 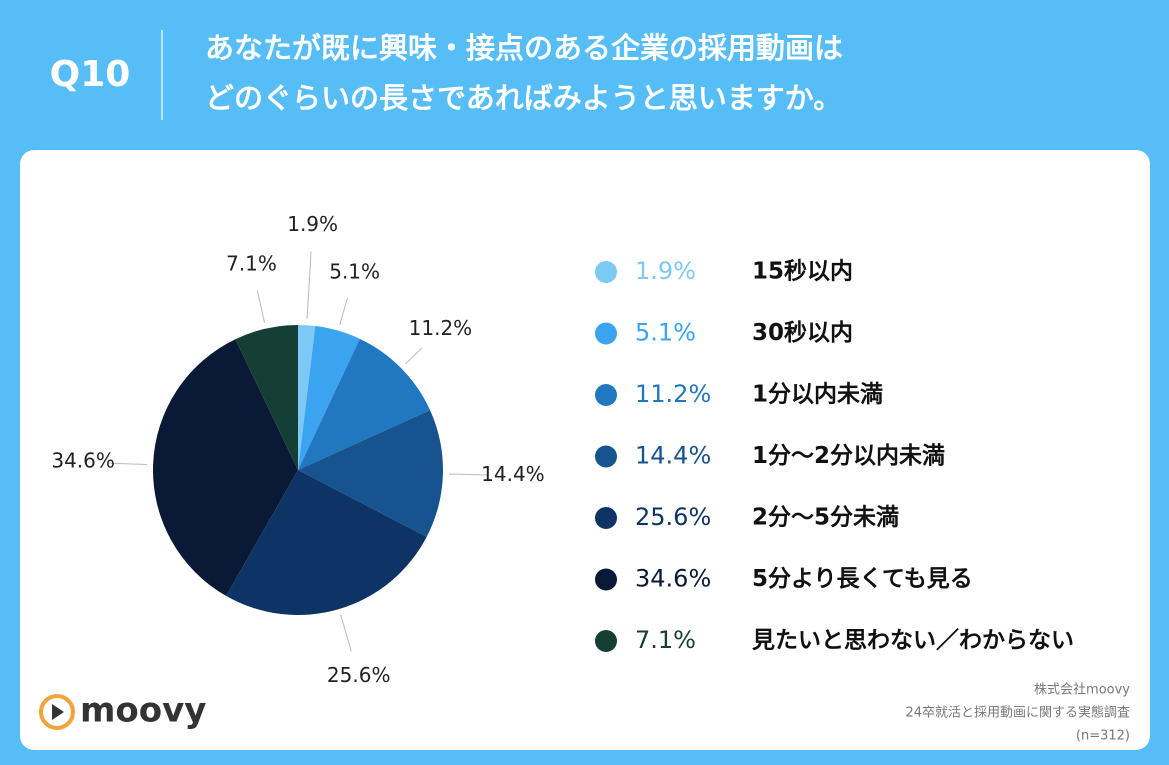 I want to click on legend-label: 30秒以内, so click(x=802, y=333).